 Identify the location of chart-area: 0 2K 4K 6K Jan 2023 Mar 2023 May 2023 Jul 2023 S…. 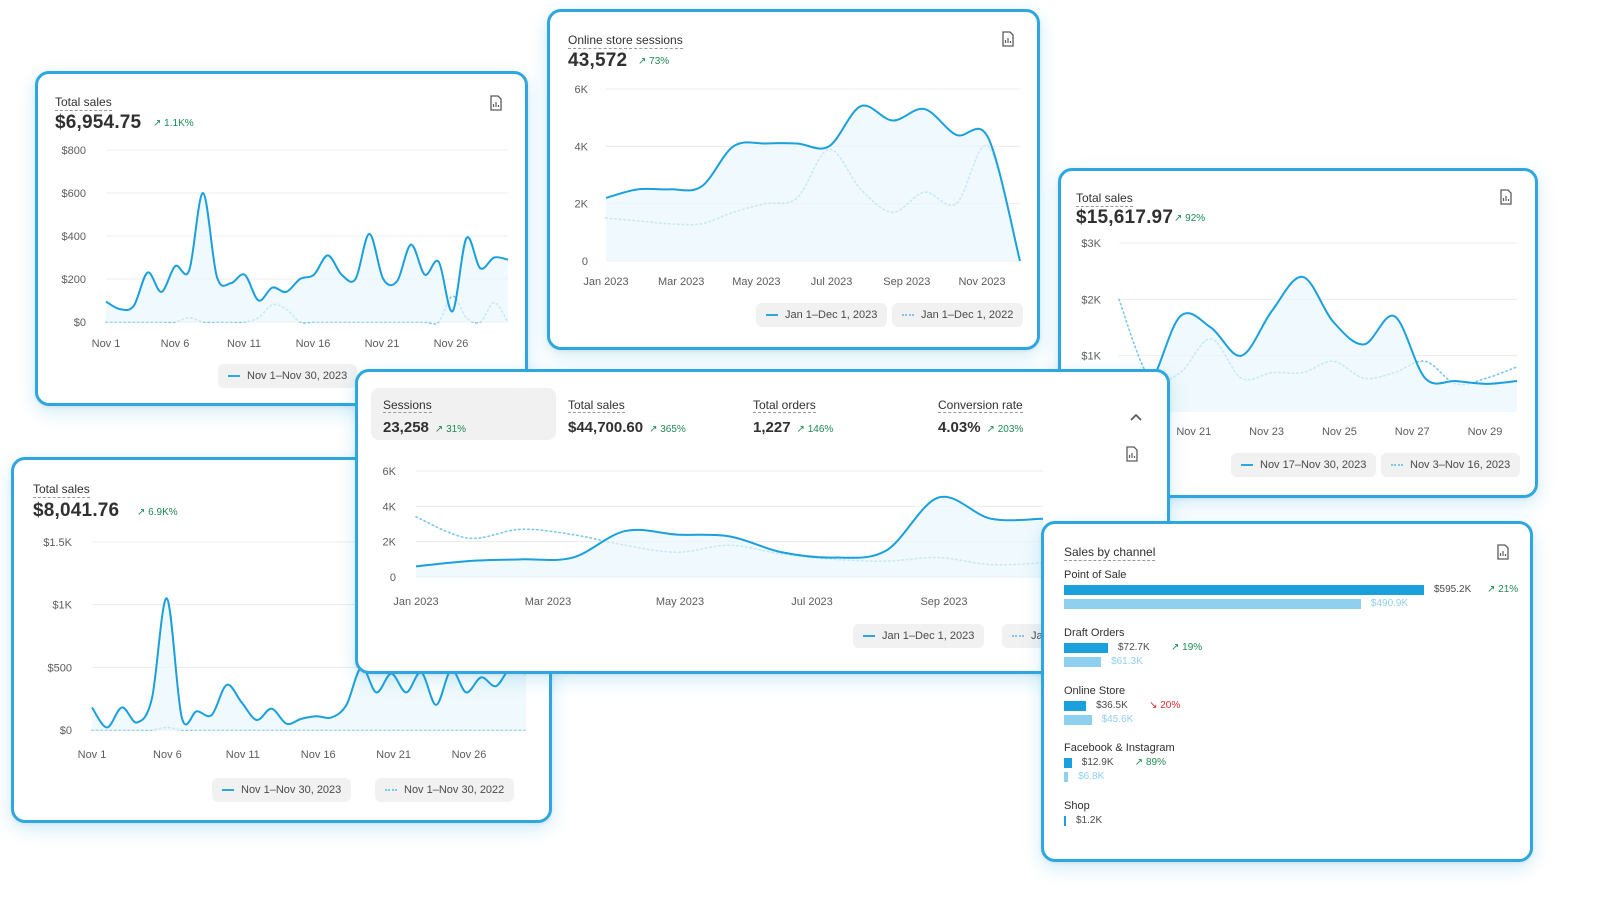
(713, 537).